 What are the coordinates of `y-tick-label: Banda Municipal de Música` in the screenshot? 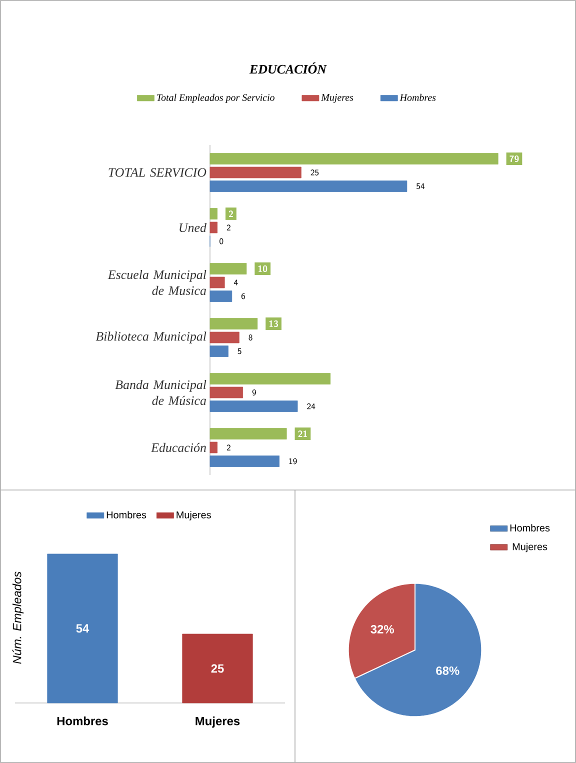 It's located at (160, 393).